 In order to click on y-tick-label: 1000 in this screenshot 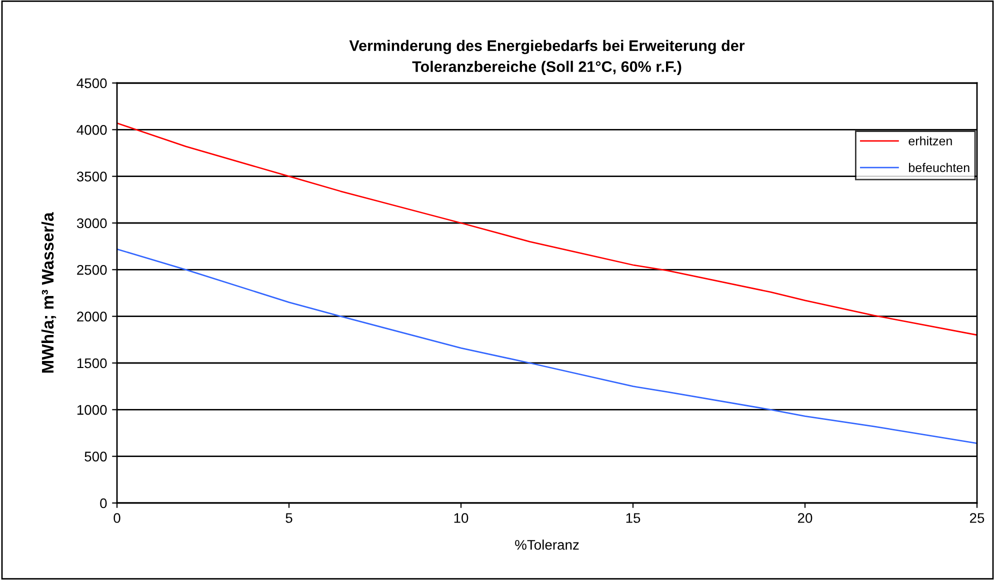, I will do `click(92, 410)`.